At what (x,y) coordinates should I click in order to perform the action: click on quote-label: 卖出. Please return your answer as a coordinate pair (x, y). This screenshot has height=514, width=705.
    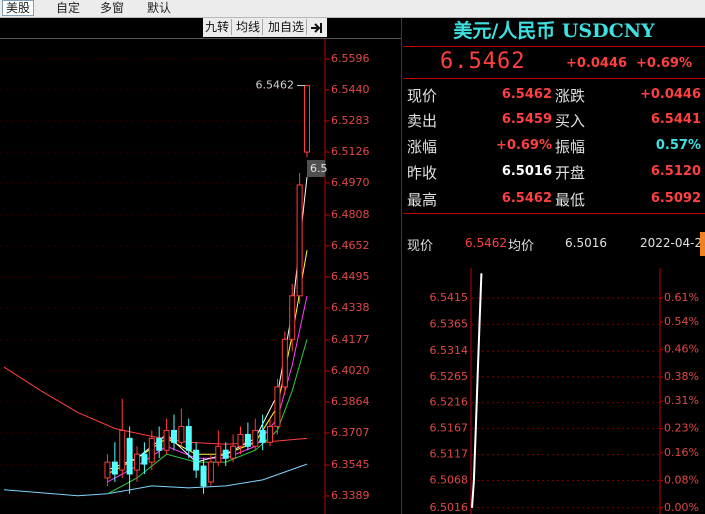
    Looking at the image, I should click on (422, 121).